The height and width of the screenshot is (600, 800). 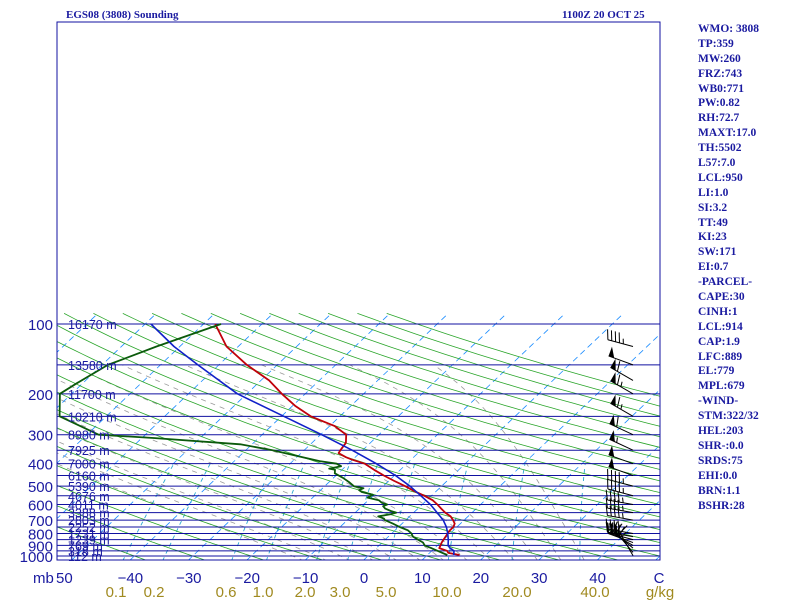 What do you see at coordinates (40, 325) in the screenshot?
I see `pressure-tick-label: 100` at bounding box center [40, 325].